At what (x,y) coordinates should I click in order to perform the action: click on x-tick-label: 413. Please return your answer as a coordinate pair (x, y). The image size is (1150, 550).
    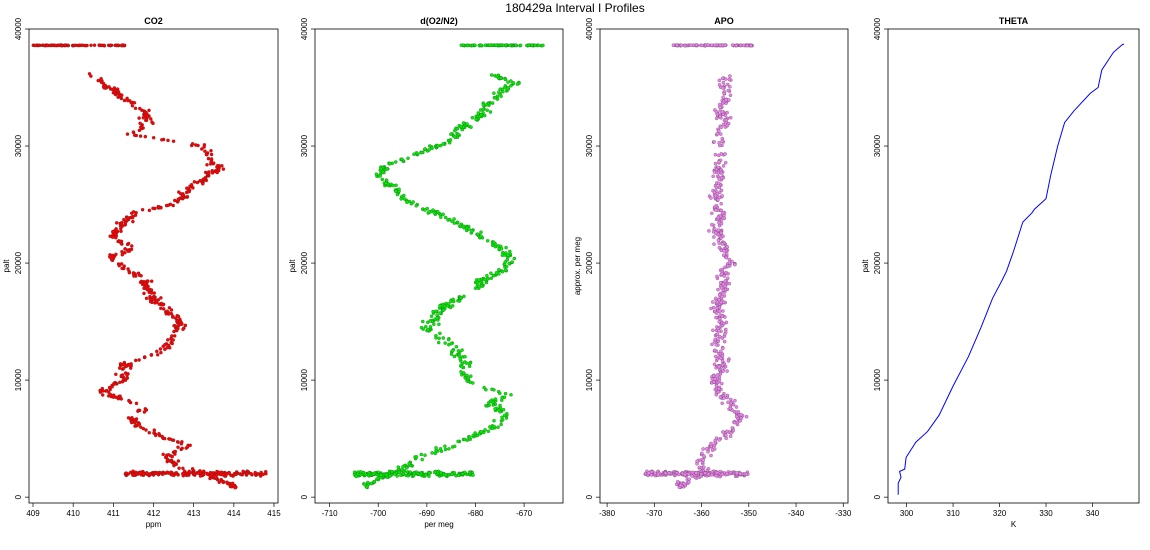
    Looking at the image, I should click on (194, 513).